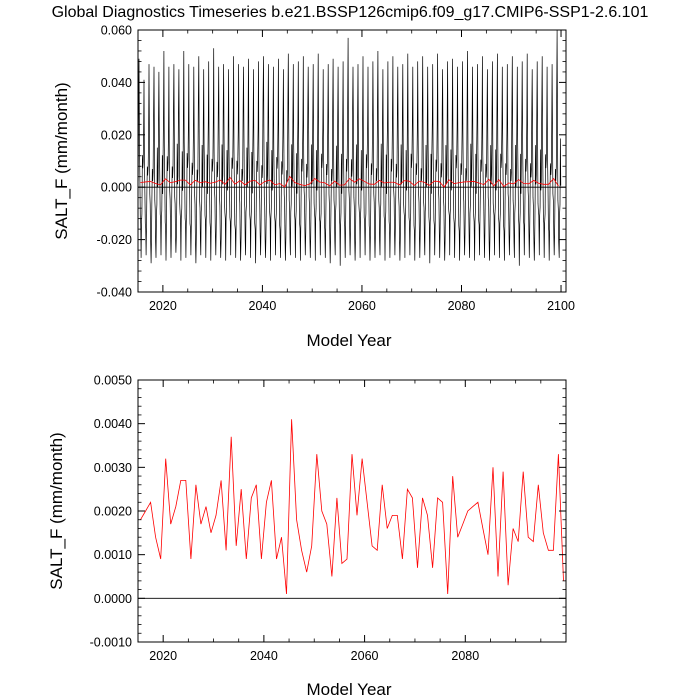 This screenshot has width=700, height=700. What do you see at coordinates (116, 188) in the screenshot?
I see `y-tick-label: 0.000` at bounding box center [116, 188].